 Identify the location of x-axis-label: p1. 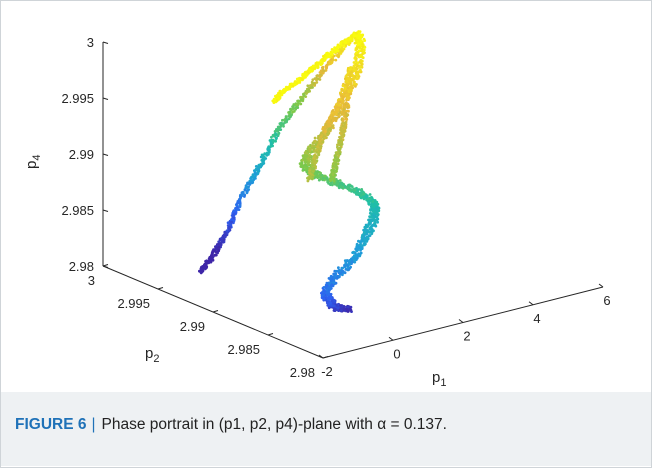
(439, 379).